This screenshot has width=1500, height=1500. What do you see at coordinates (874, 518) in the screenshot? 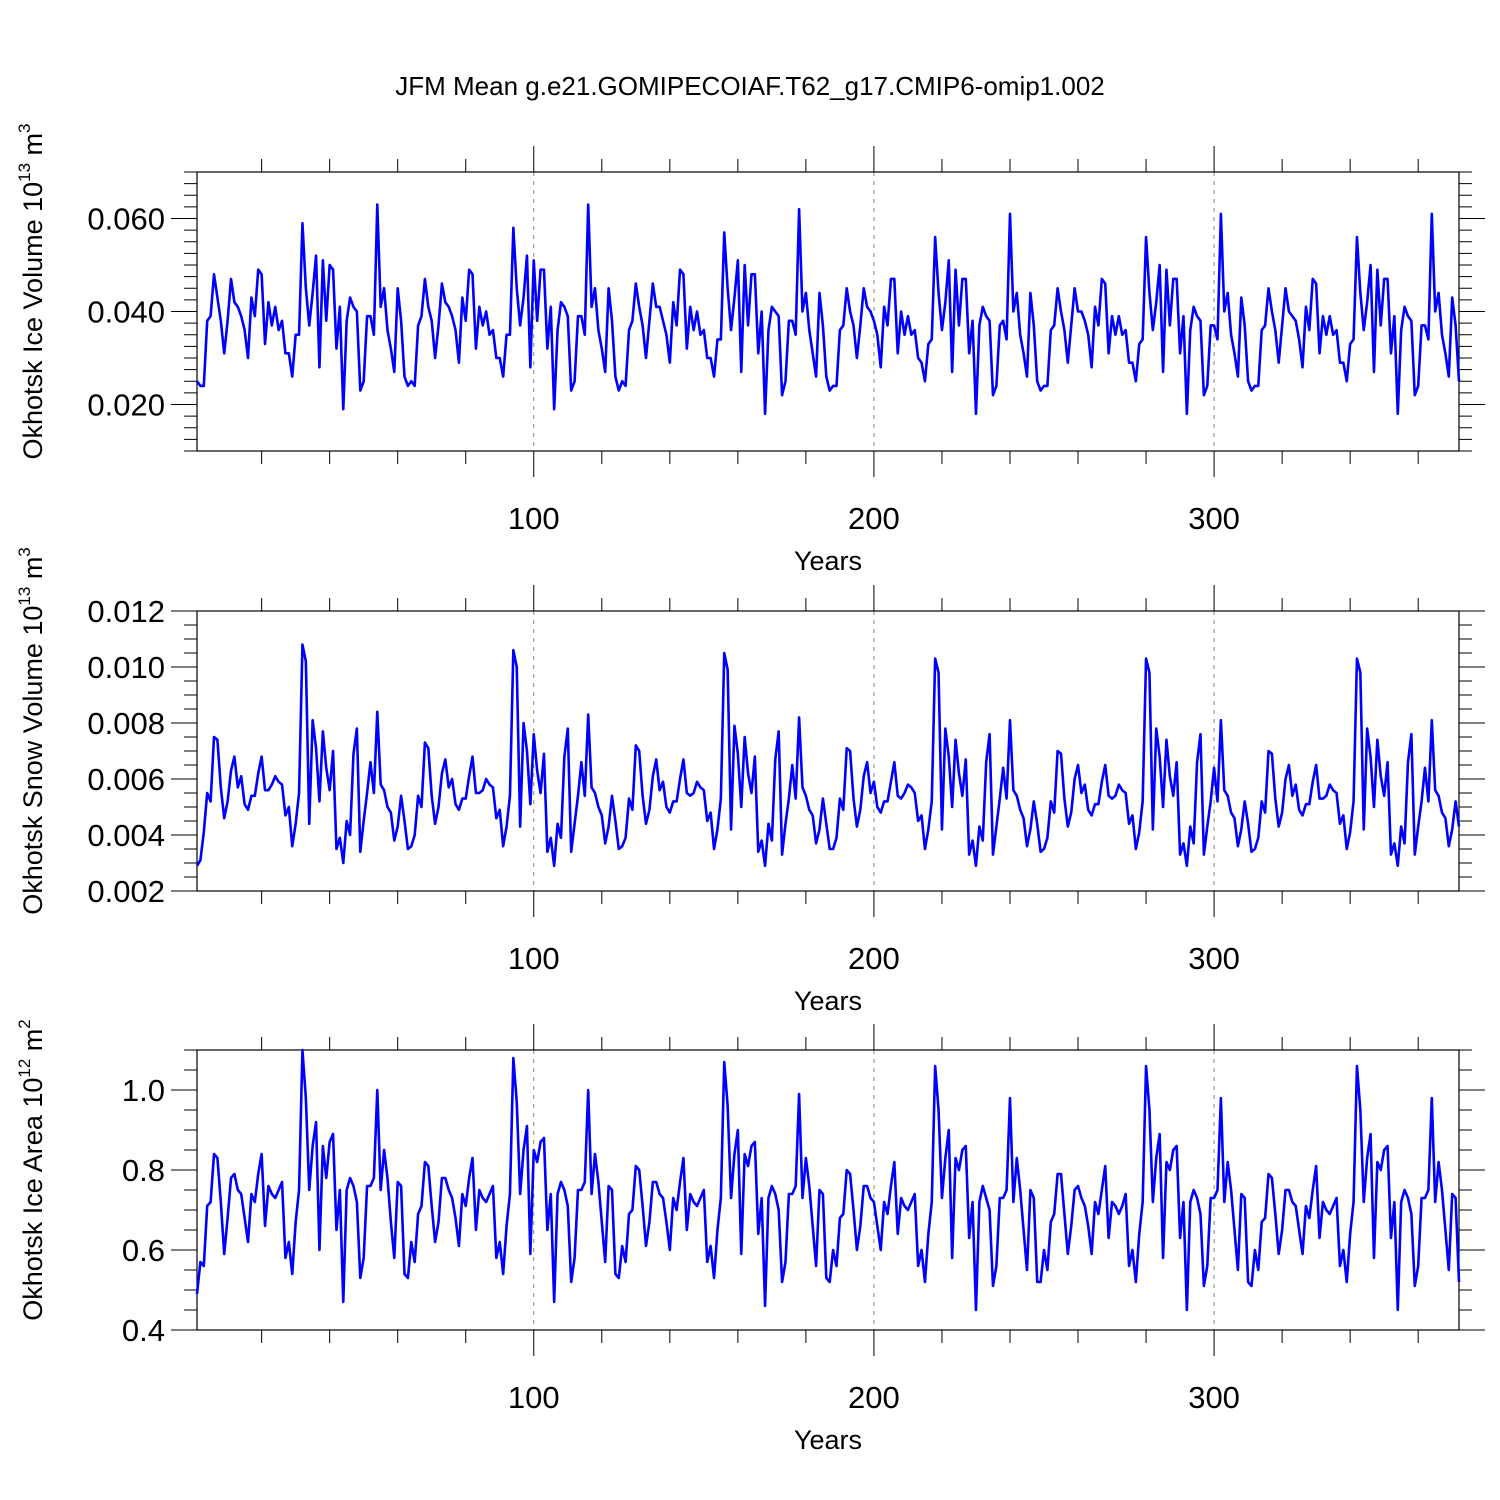
I see `ice-volume-x-tick-label: 200` at bounding box center [874, 518].